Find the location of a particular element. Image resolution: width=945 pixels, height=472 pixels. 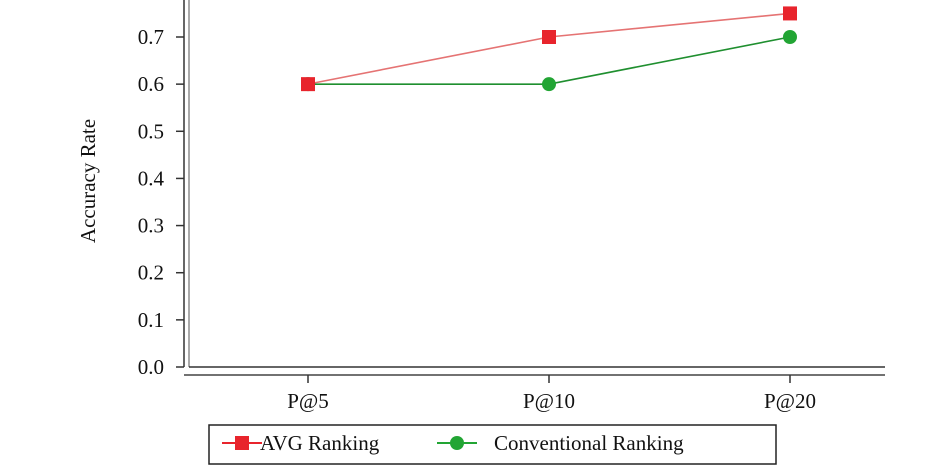

x-ticks: P@5 P@10 P@20 is located at coordinates (551, 394).